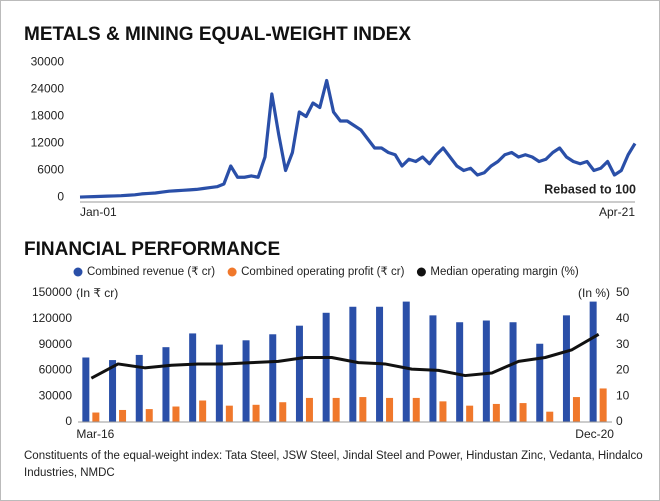 The height and width of the screenshot is (501, 660). I want to click on y2-tick-label: 30, so click(623, 344).